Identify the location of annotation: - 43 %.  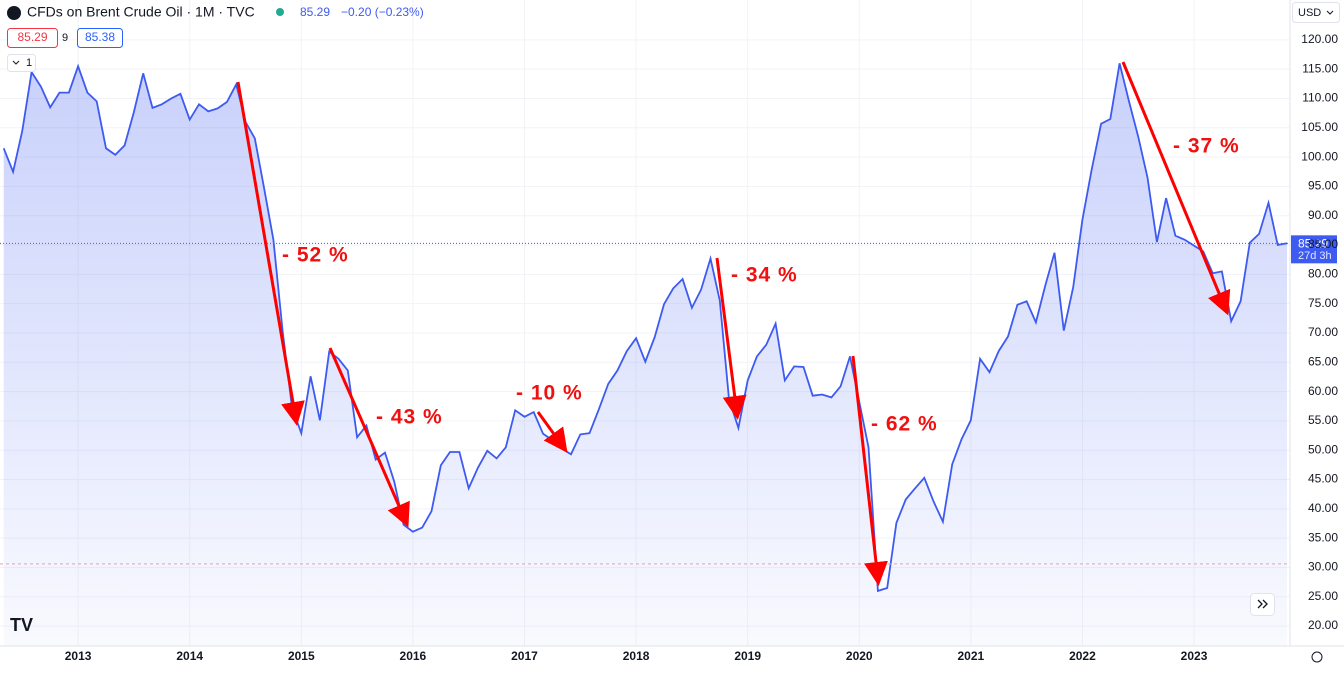
(409, 417).